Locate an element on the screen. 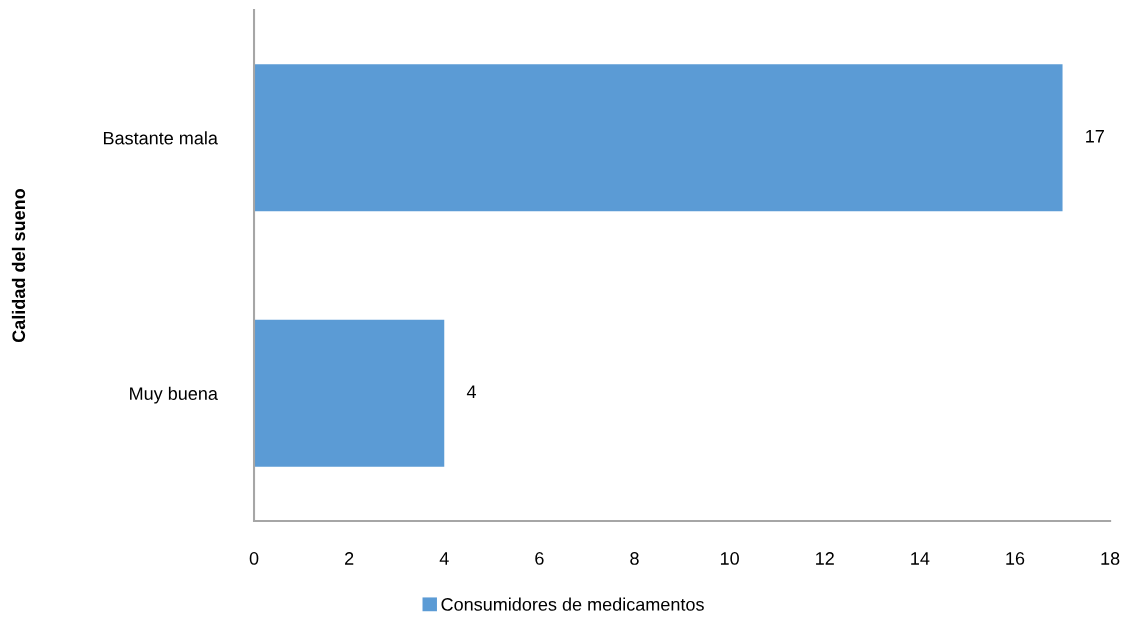 The height and width of the screenshot is (627, 1127). x-tick-label: 0 is located at coordinates (254, 558).